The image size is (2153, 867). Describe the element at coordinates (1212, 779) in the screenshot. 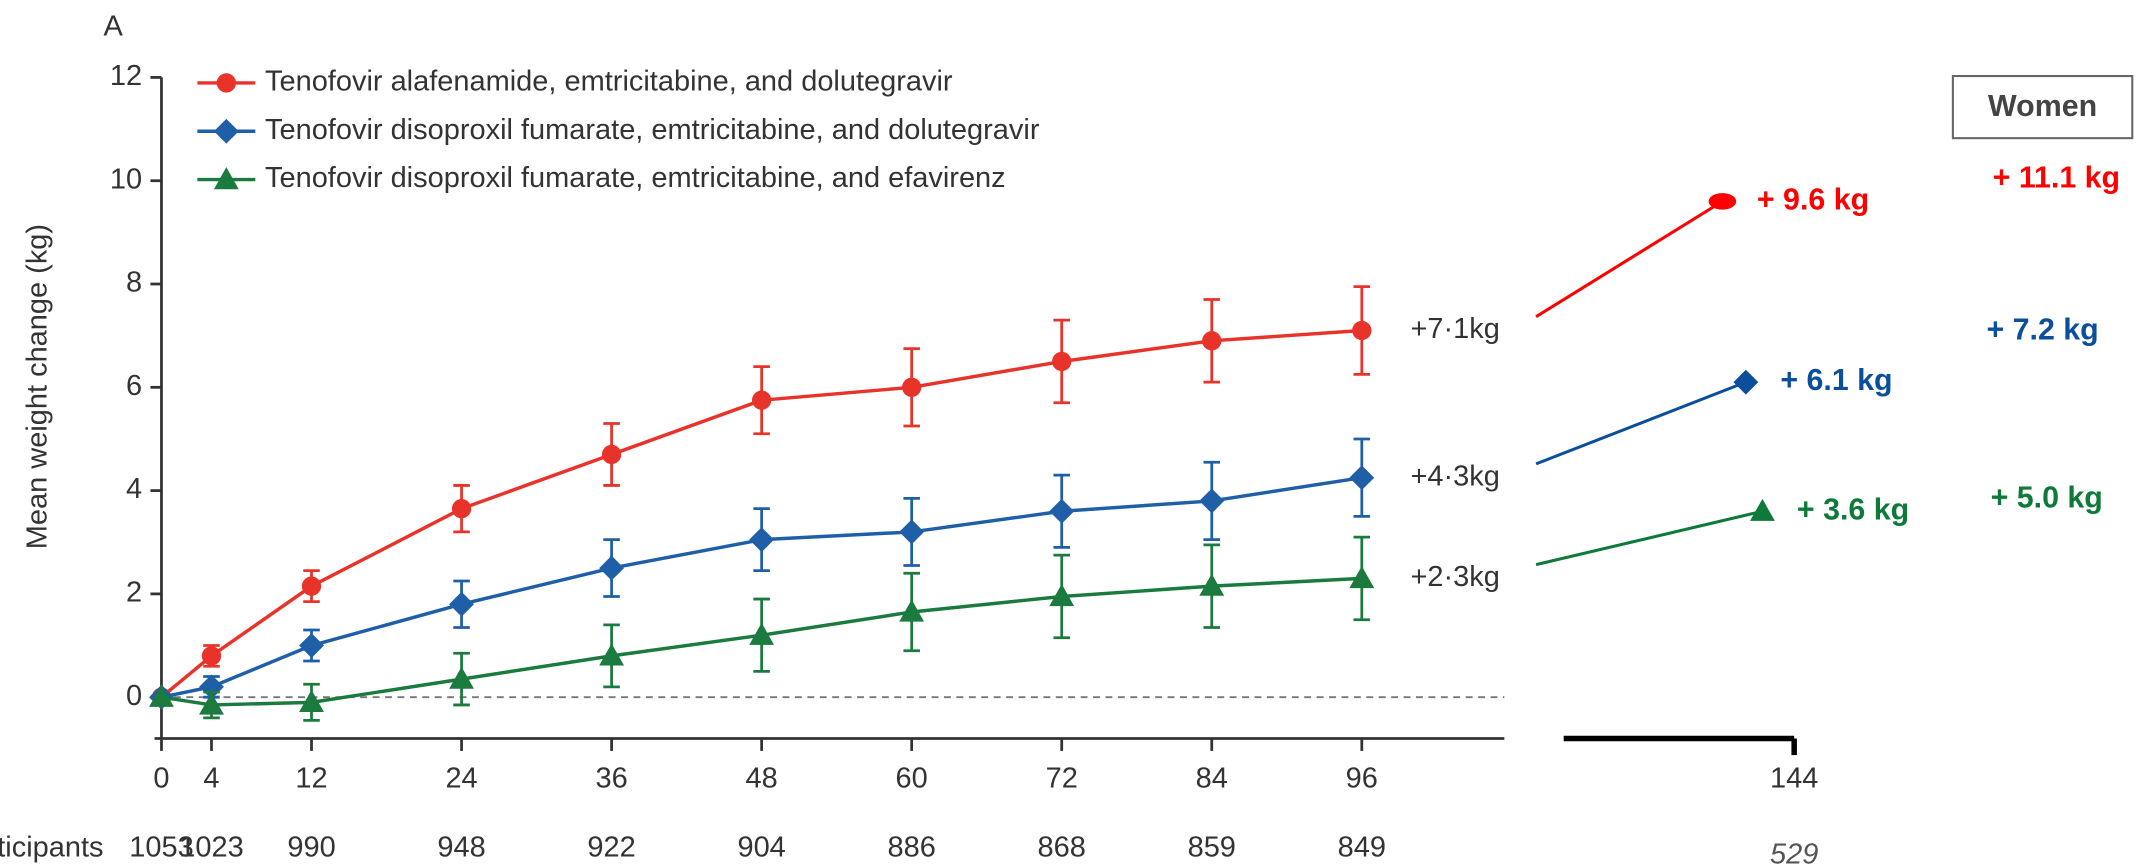

I see `x-tick-label: 84` at that location.